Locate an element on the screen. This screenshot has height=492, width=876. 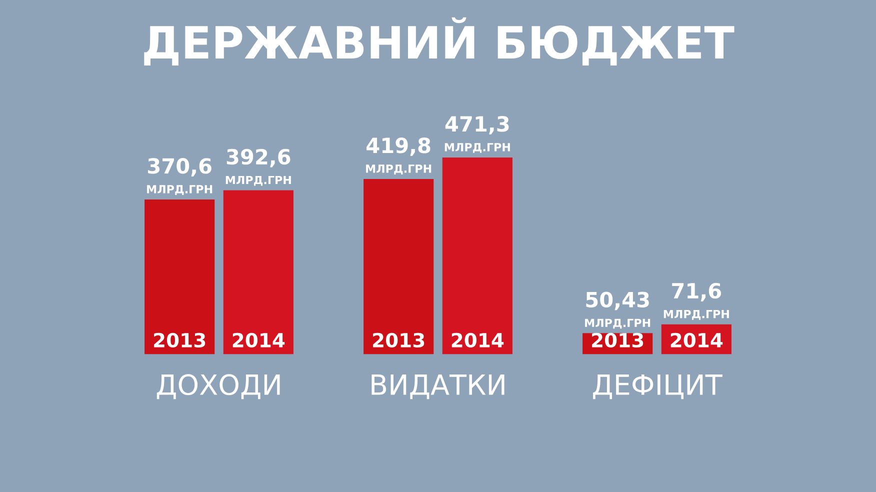
annotation: МЛРД.ГРН is located at coordinates (179, 190).